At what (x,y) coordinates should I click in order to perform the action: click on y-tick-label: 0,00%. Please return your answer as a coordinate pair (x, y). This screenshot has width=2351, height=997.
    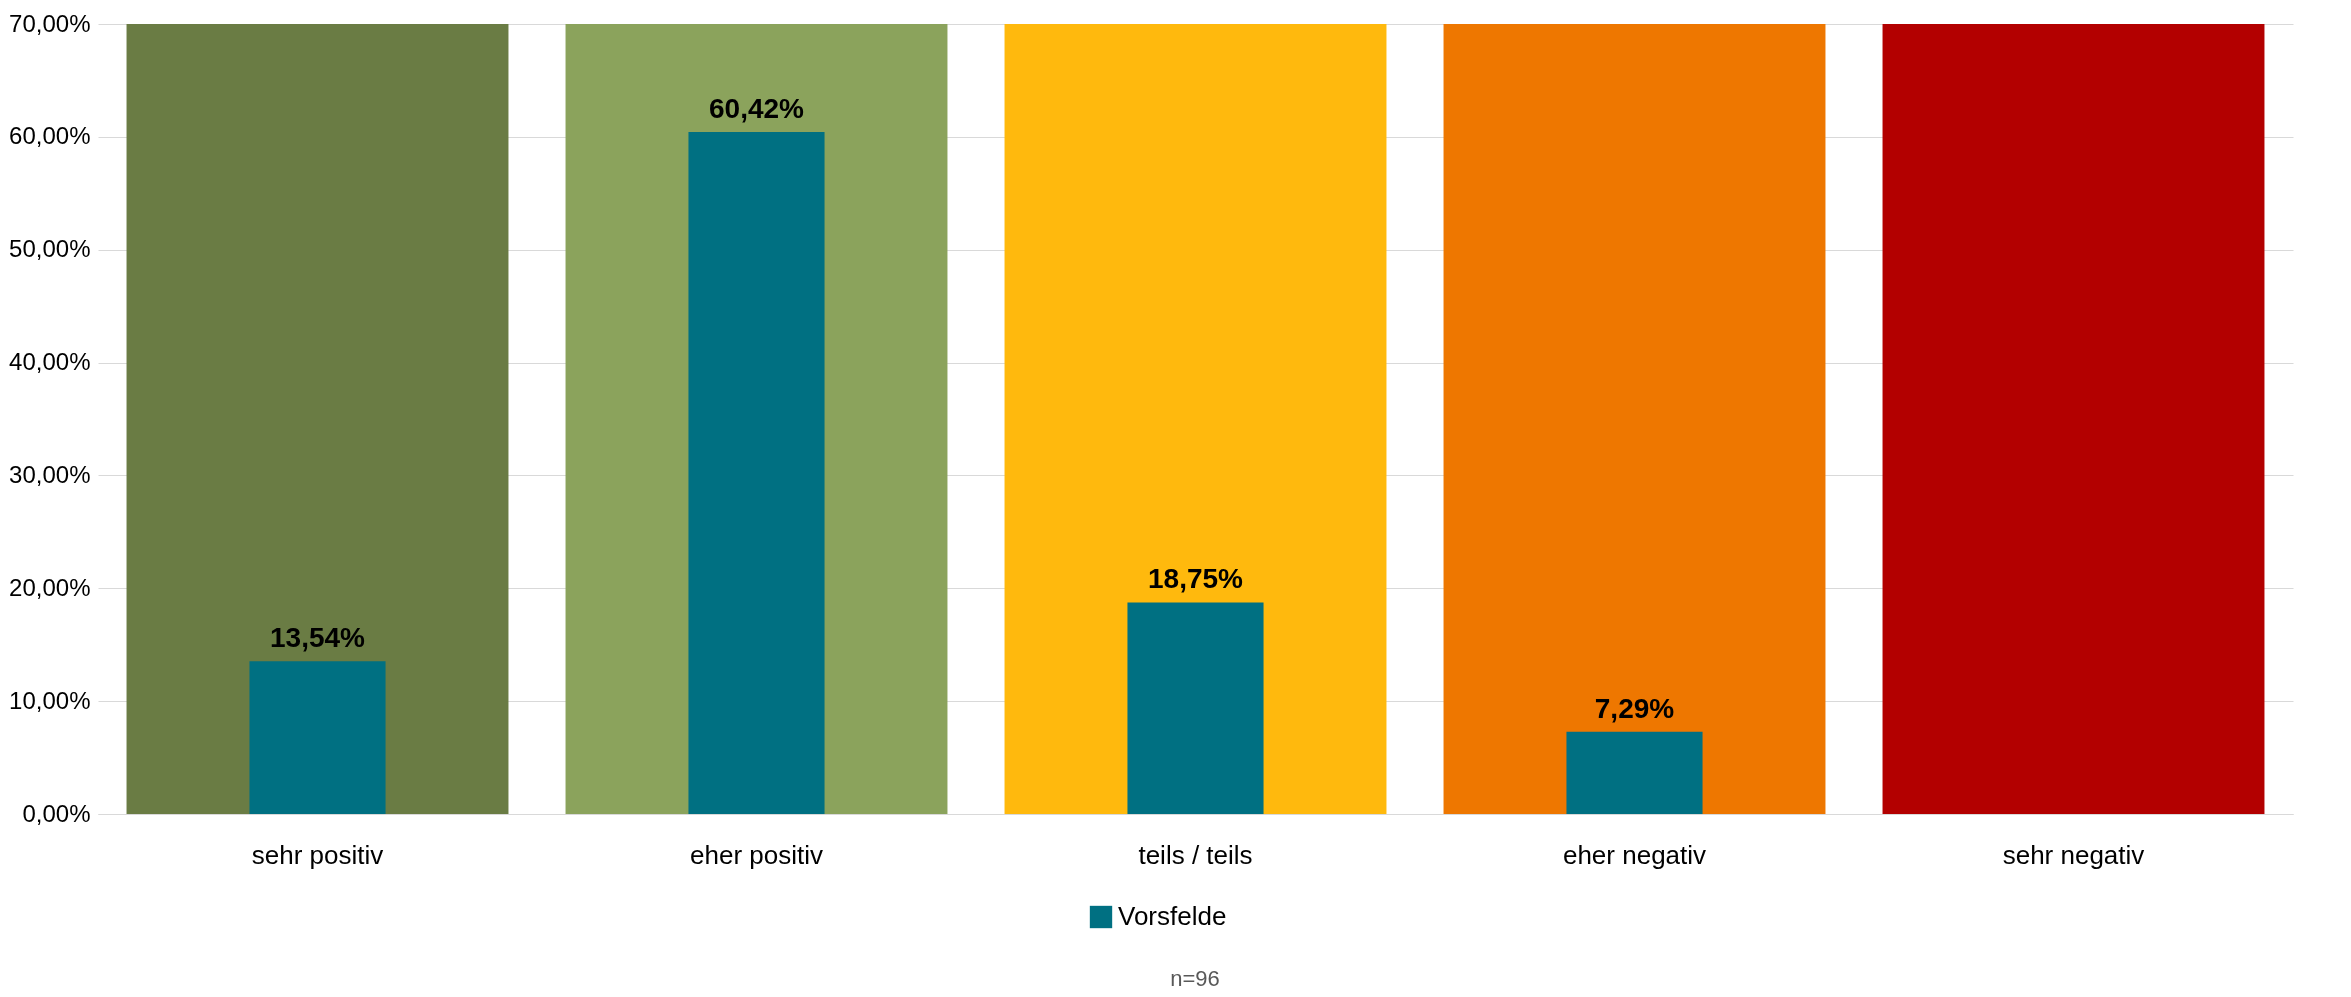
    Looking at the image, I should click on (56, 813).